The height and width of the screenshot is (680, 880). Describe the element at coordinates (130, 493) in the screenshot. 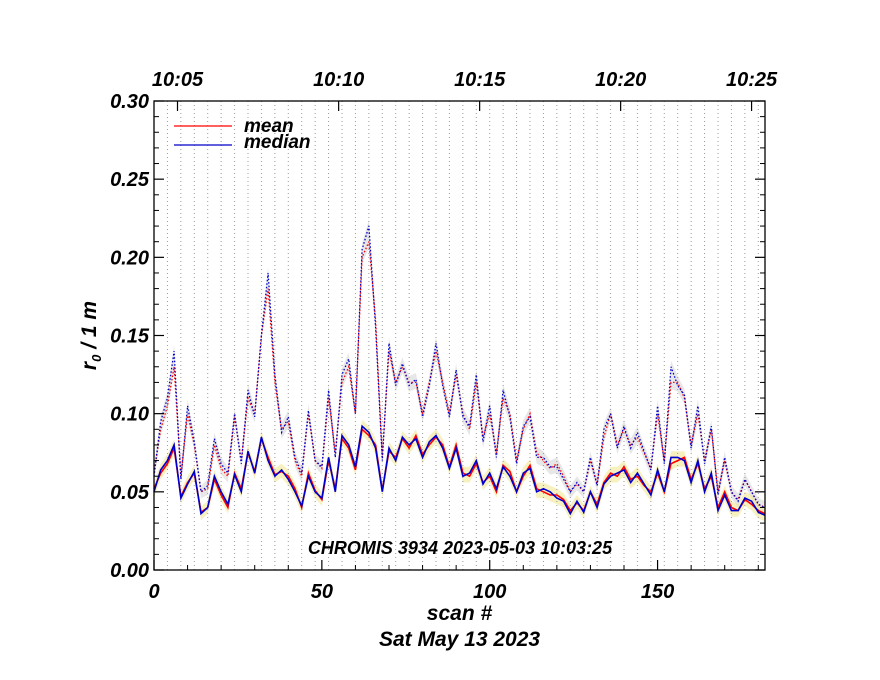

I see `y-tick-label: 0.05` at that location.